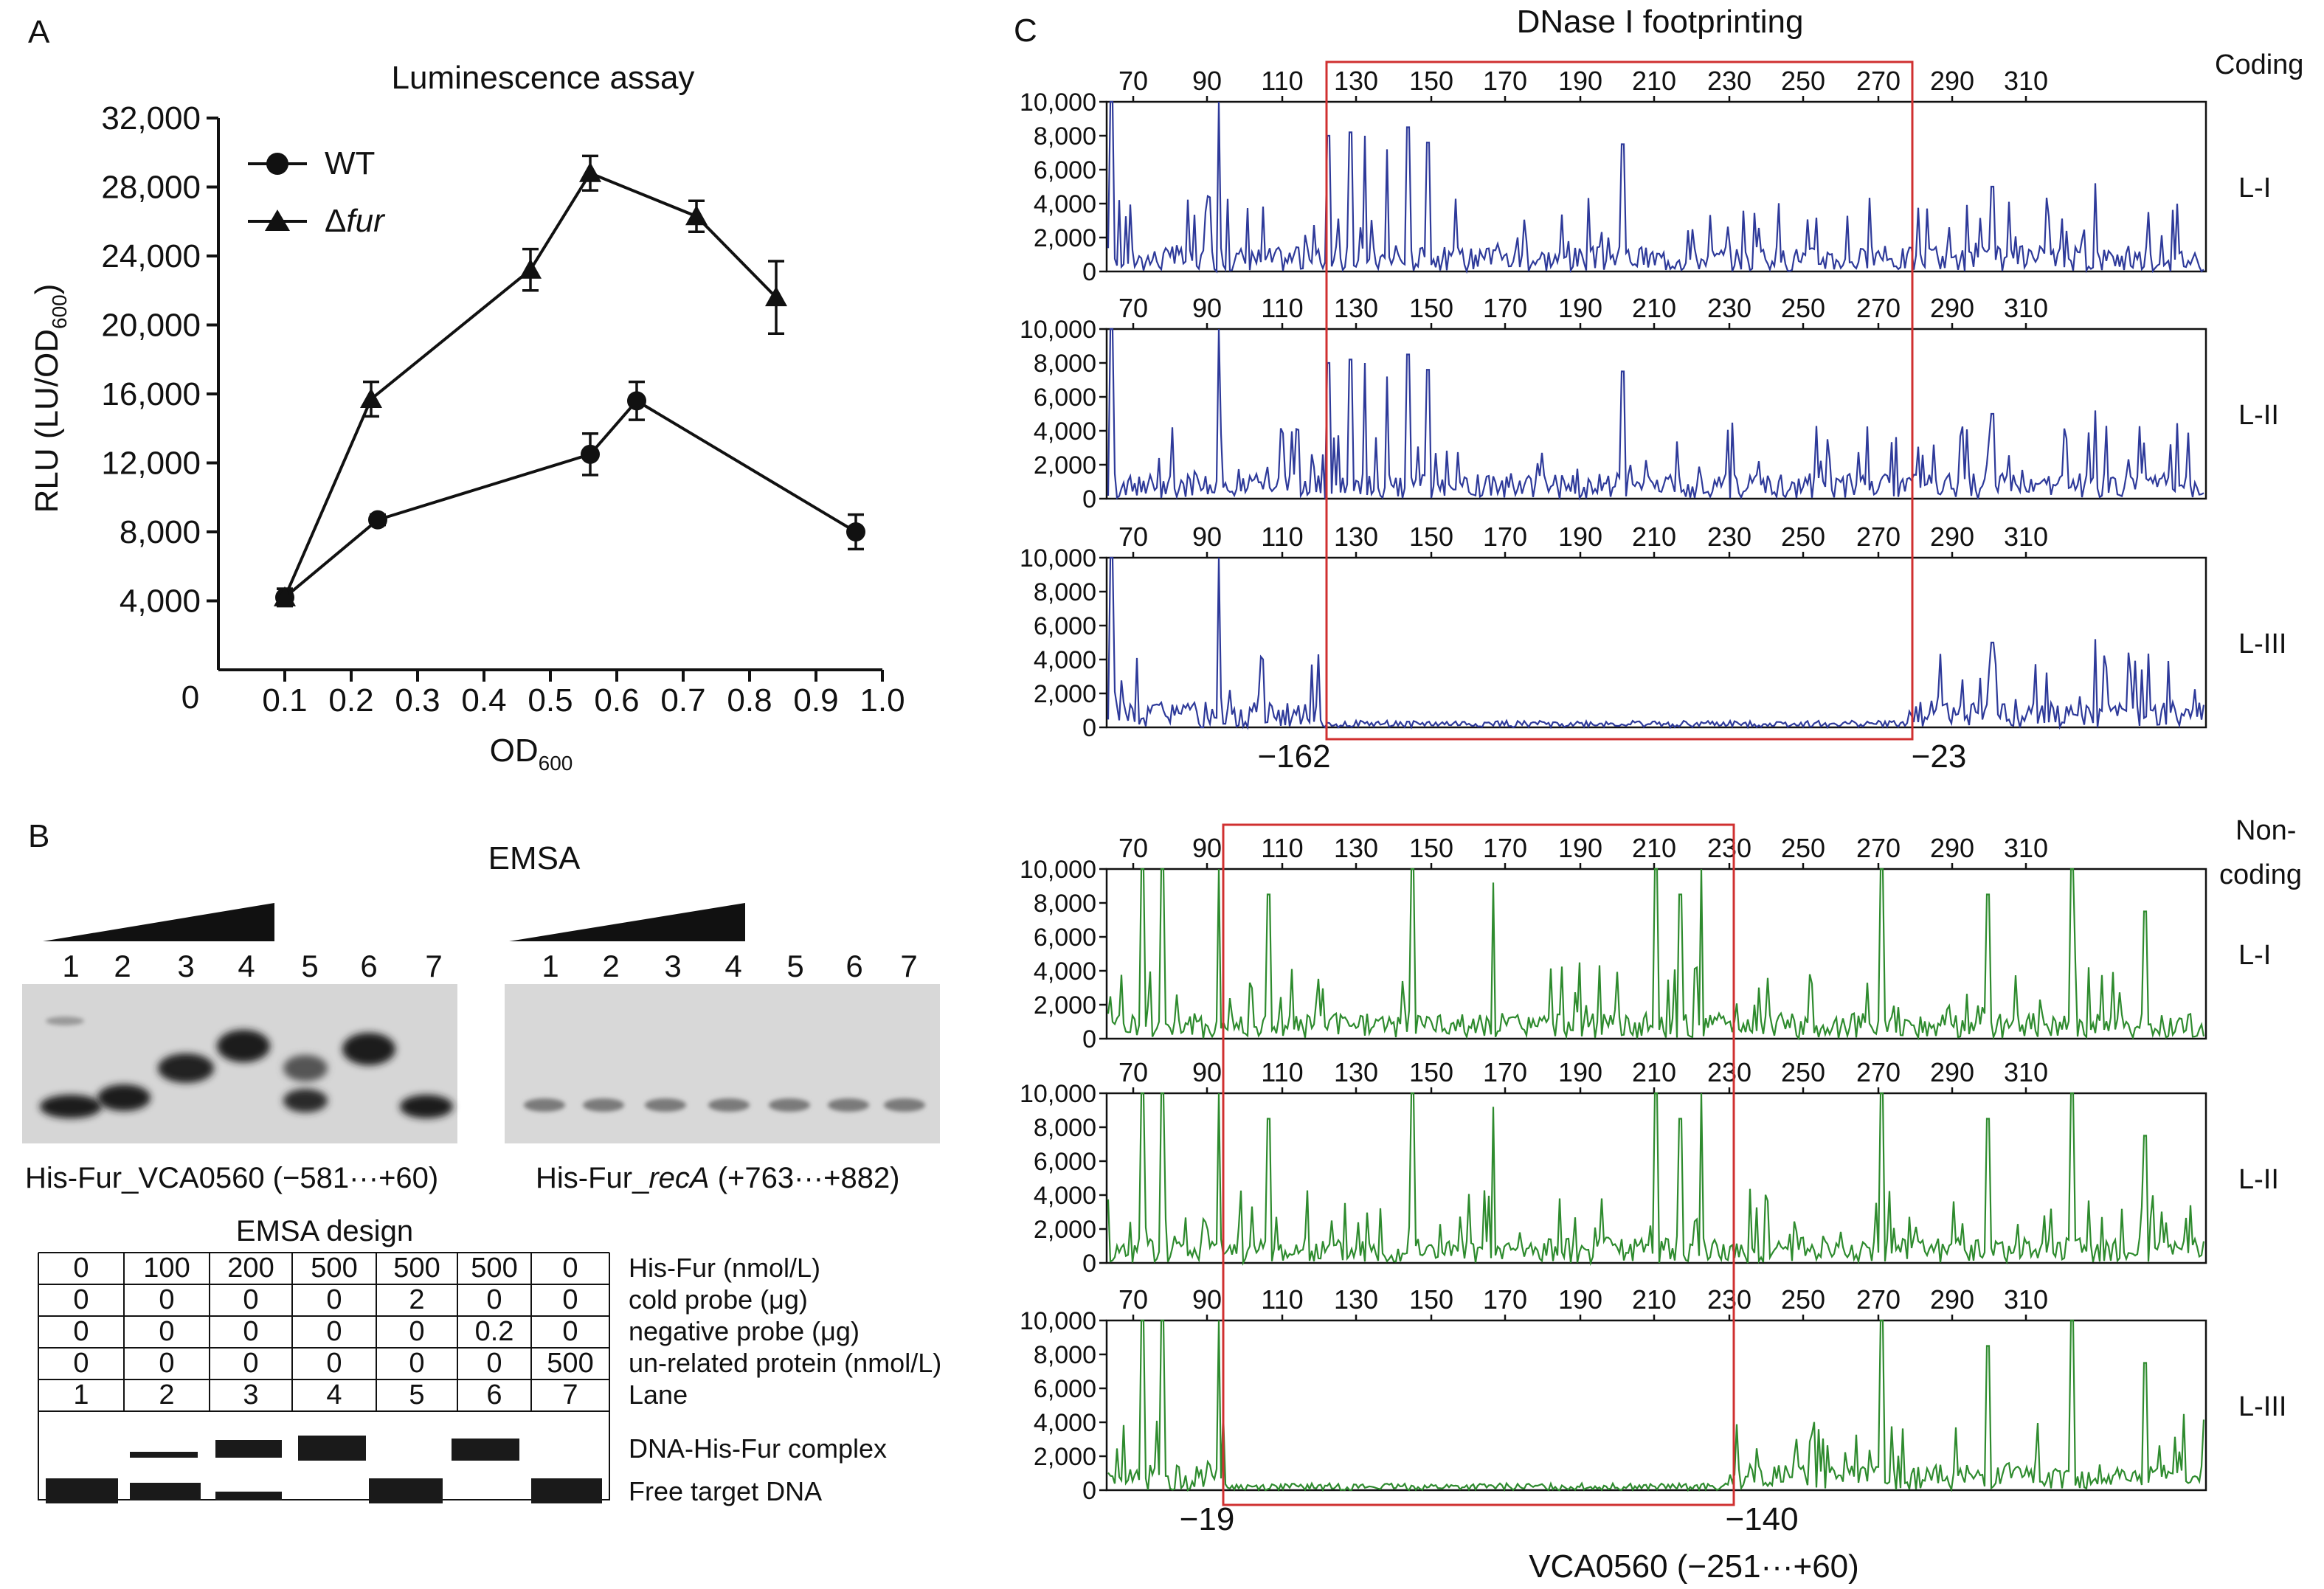  What do you see at coordinates (1065, 1196) in the screenshot?
I see `trace-y-tick-label: 4,000` at bounding box center [1065, 1196].